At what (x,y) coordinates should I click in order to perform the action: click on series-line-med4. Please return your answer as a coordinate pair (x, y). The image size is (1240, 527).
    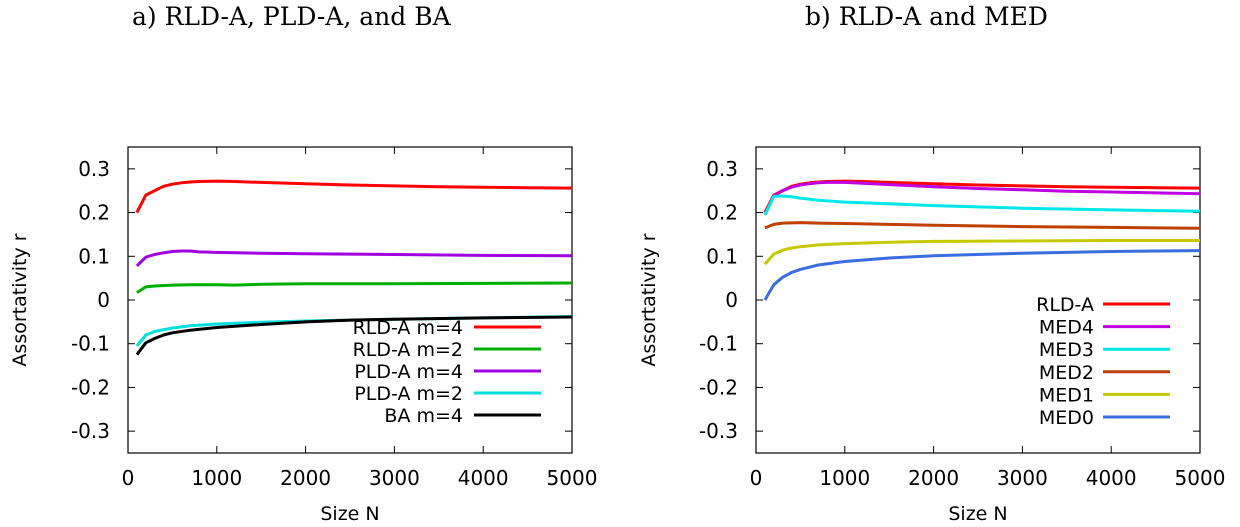
    Looking at the image, I should click on (982, 198).